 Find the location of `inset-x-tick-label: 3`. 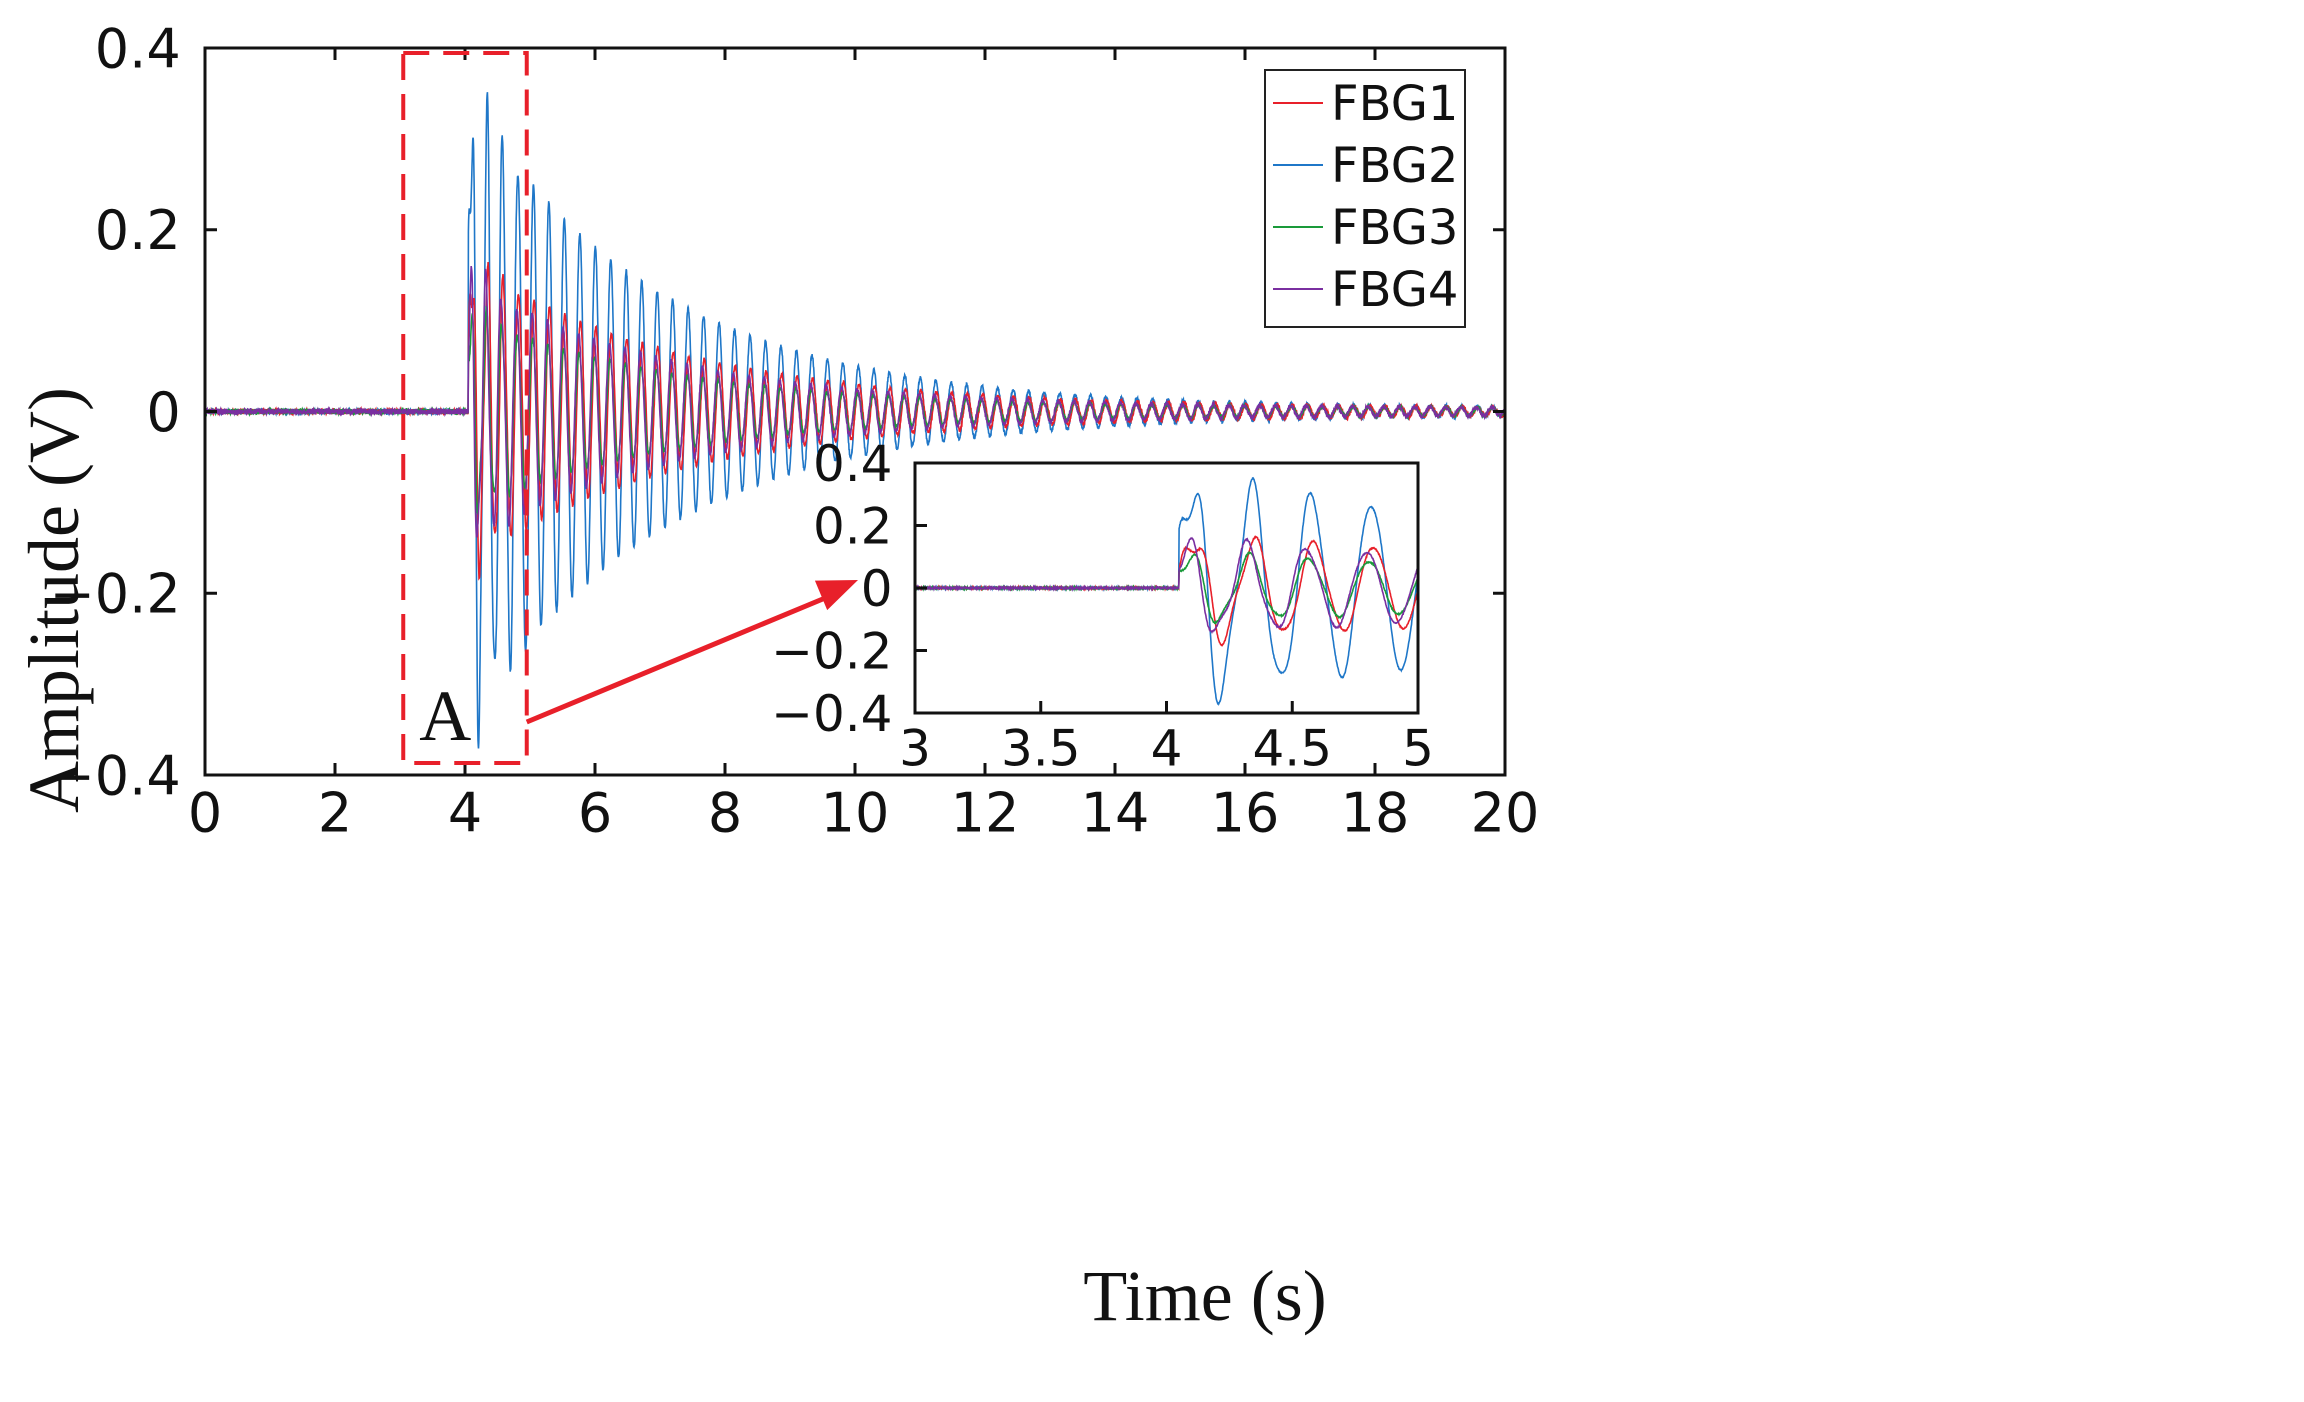

inset-x-tick-label: 3 is located at coordinates (915, 749).